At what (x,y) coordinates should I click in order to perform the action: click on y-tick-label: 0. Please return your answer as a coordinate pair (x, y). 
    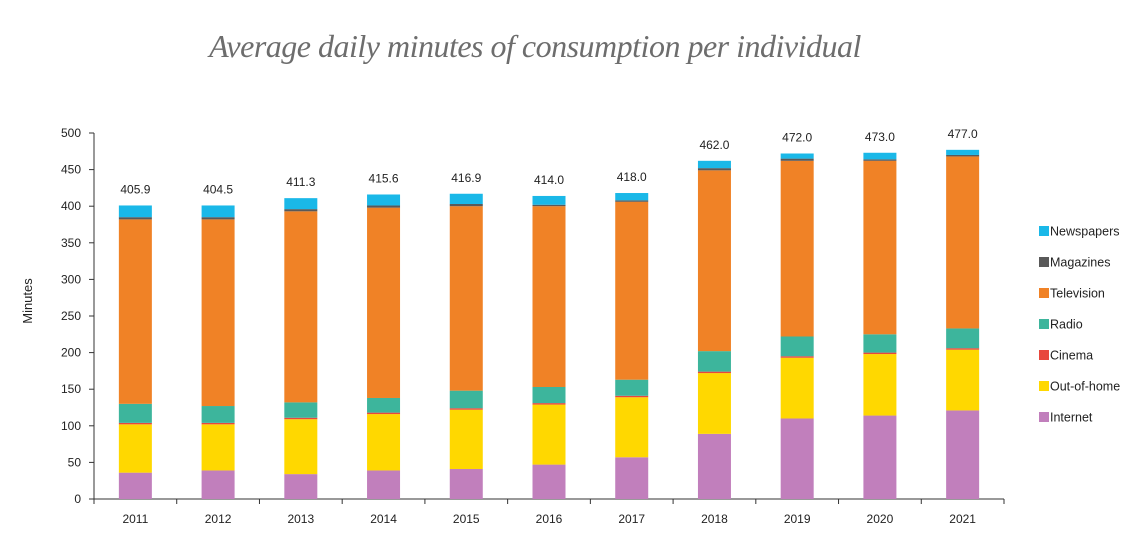
    Looking at the image, I should click on (77, 499).